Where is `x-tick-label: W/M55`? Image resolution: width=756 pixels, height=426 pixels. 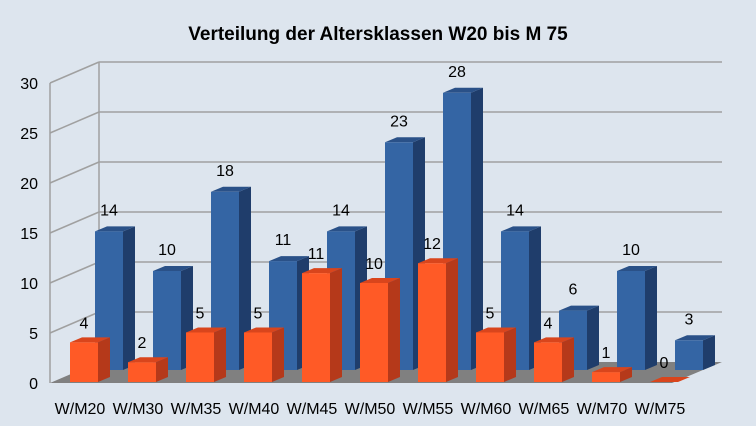 x-tick-label: W/M55 is located at coordinates (428, 409).